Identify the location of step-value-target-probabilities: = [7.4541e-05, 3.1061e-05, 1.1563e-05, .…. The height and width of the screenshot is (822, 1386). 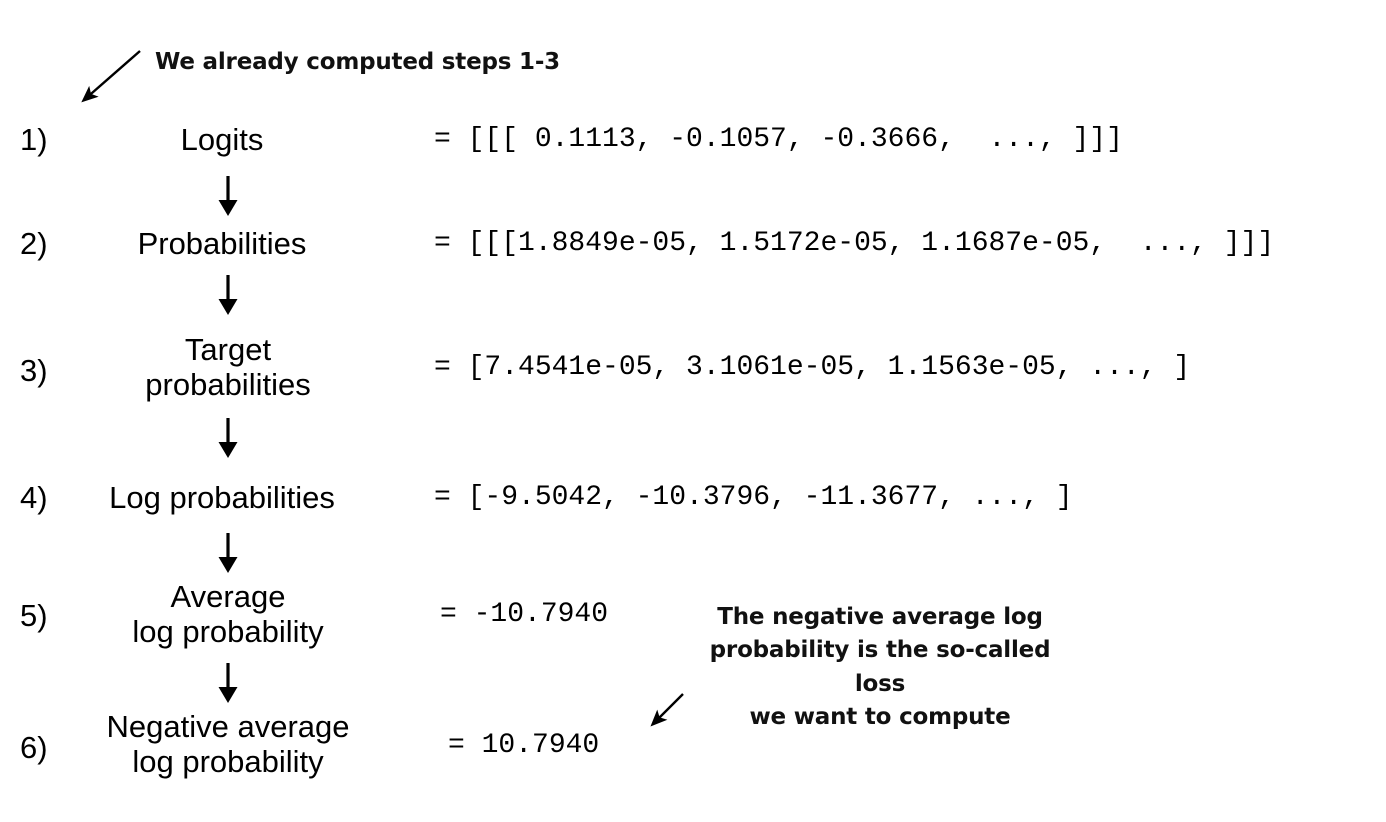
(812, 367).